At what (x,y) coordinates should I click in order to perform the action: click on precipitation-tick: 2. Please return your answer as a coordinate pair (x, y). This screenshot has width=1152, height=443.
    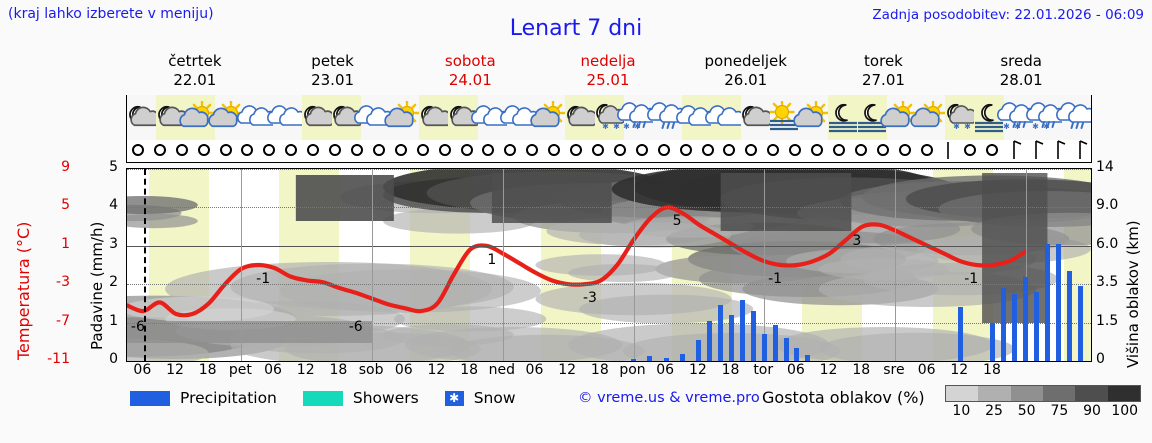
    Looking at the image, I should click on (113, 282).